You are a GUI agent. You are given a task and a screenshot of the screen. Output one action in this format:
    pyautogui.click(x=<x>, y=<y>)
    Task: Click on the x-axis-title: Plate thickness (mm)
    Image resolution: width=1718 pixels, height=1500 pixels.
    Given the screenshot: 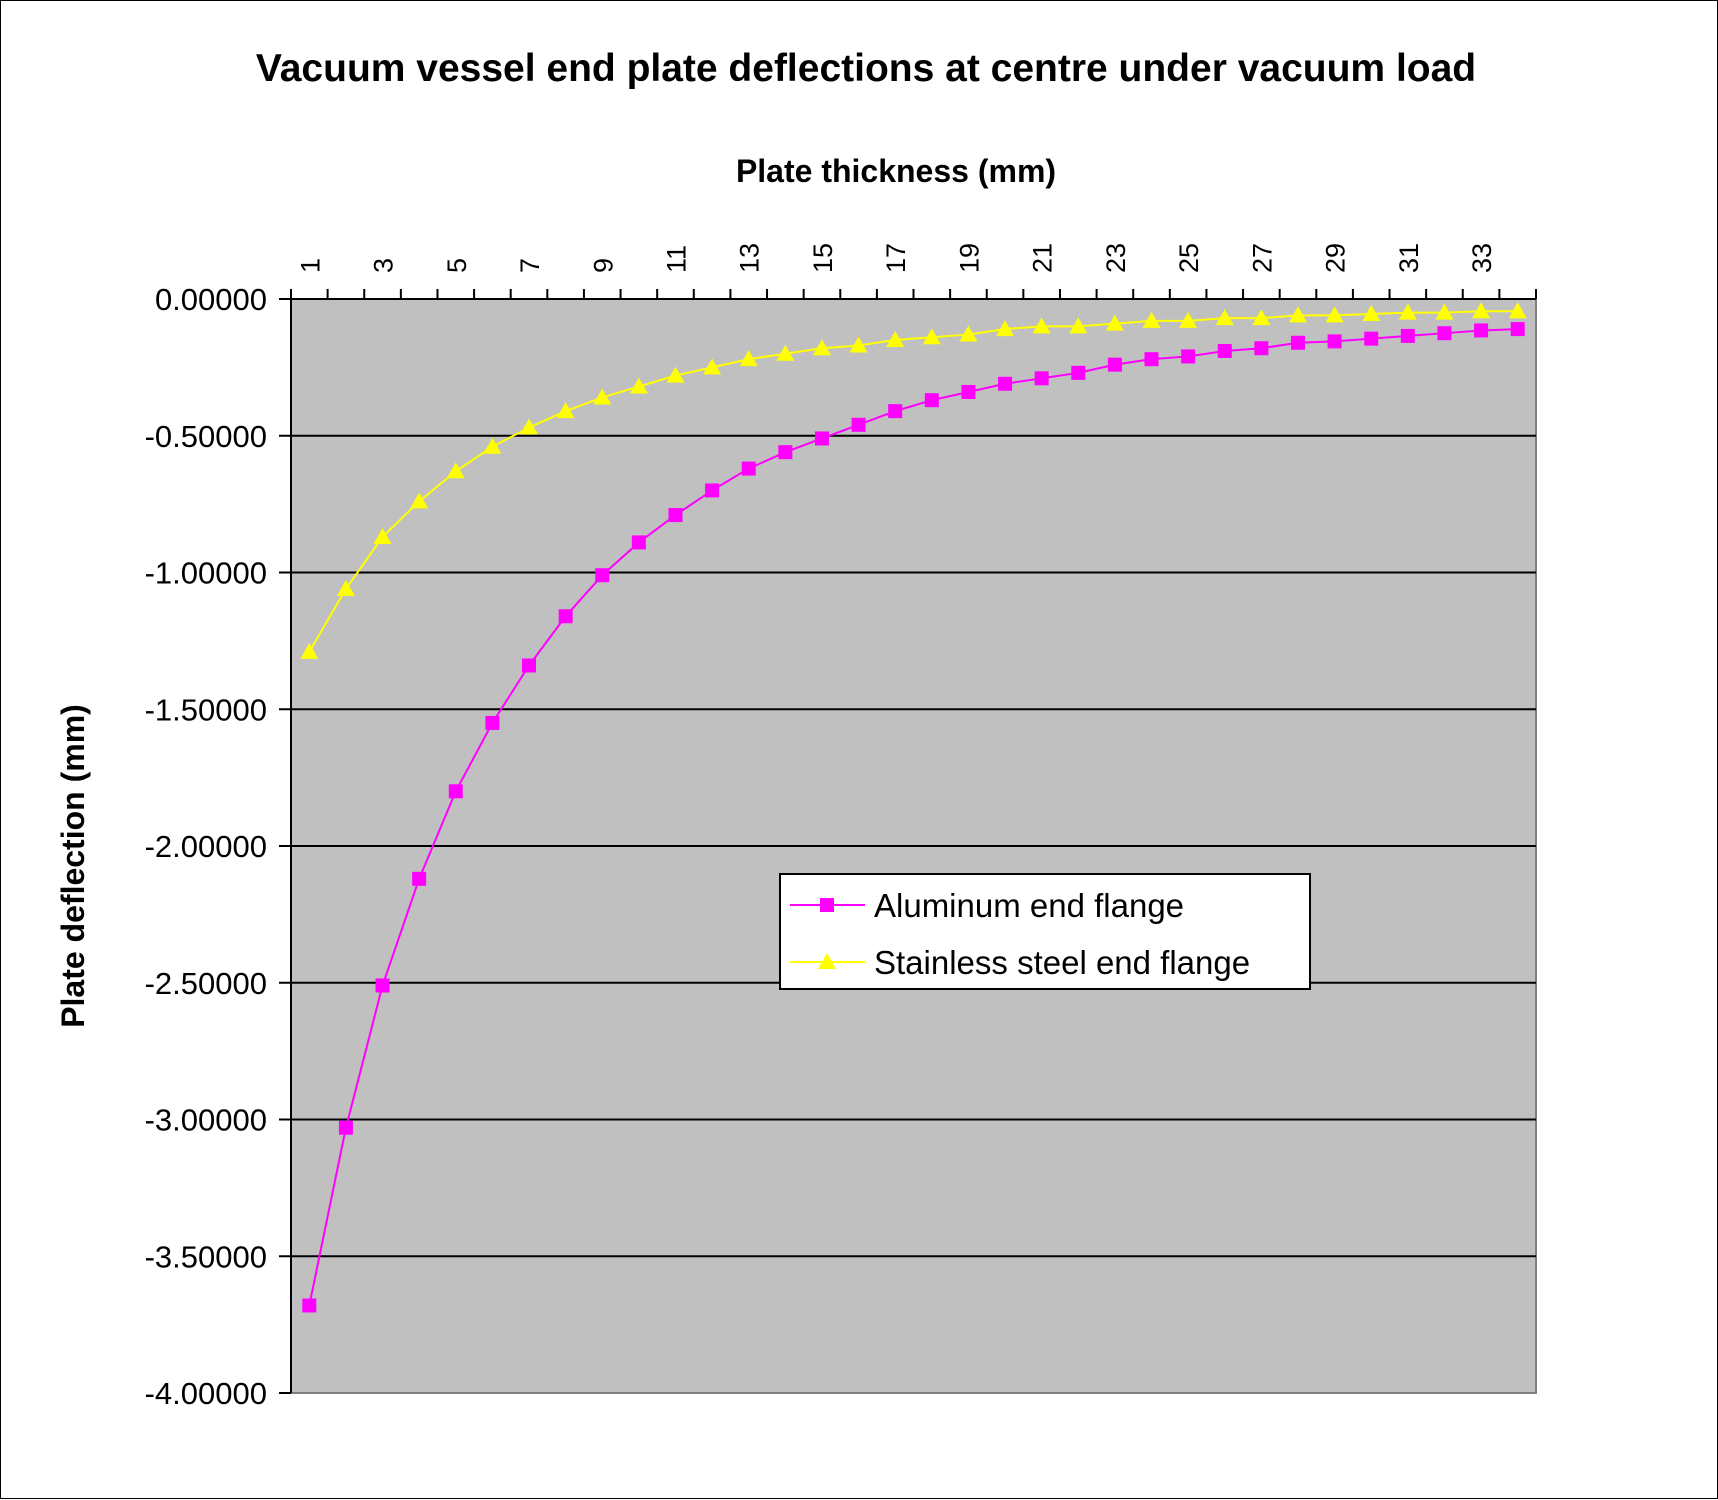 What is the action you would take?
    pyautogui.click(x=896, y=171)
    